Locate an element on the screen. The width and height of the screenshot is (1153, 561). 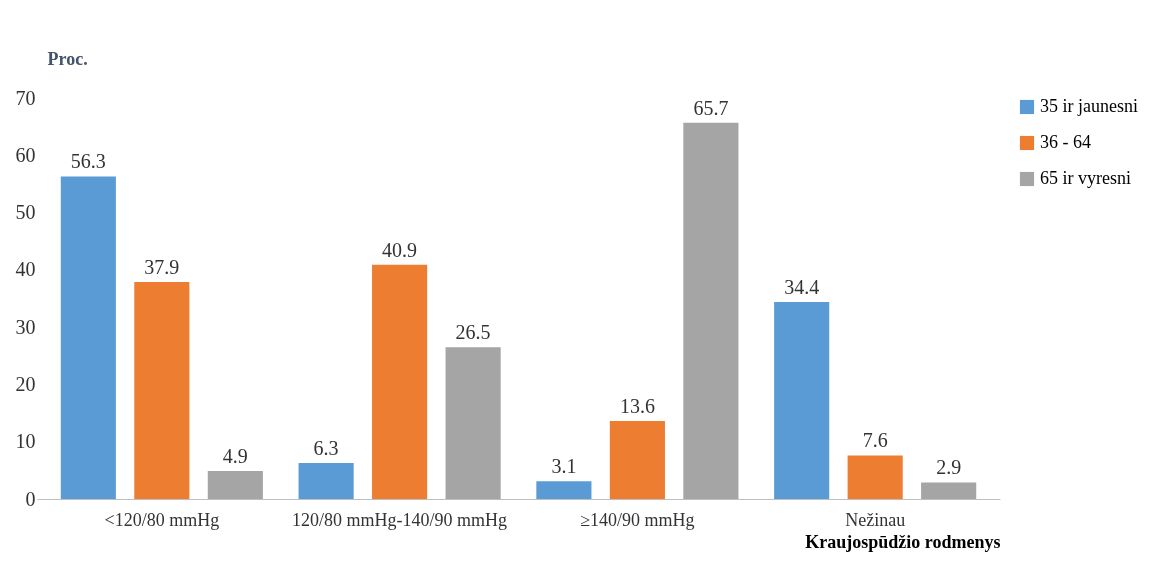
legend-label: 36 - 64 is located at coordinates (1065, 142).